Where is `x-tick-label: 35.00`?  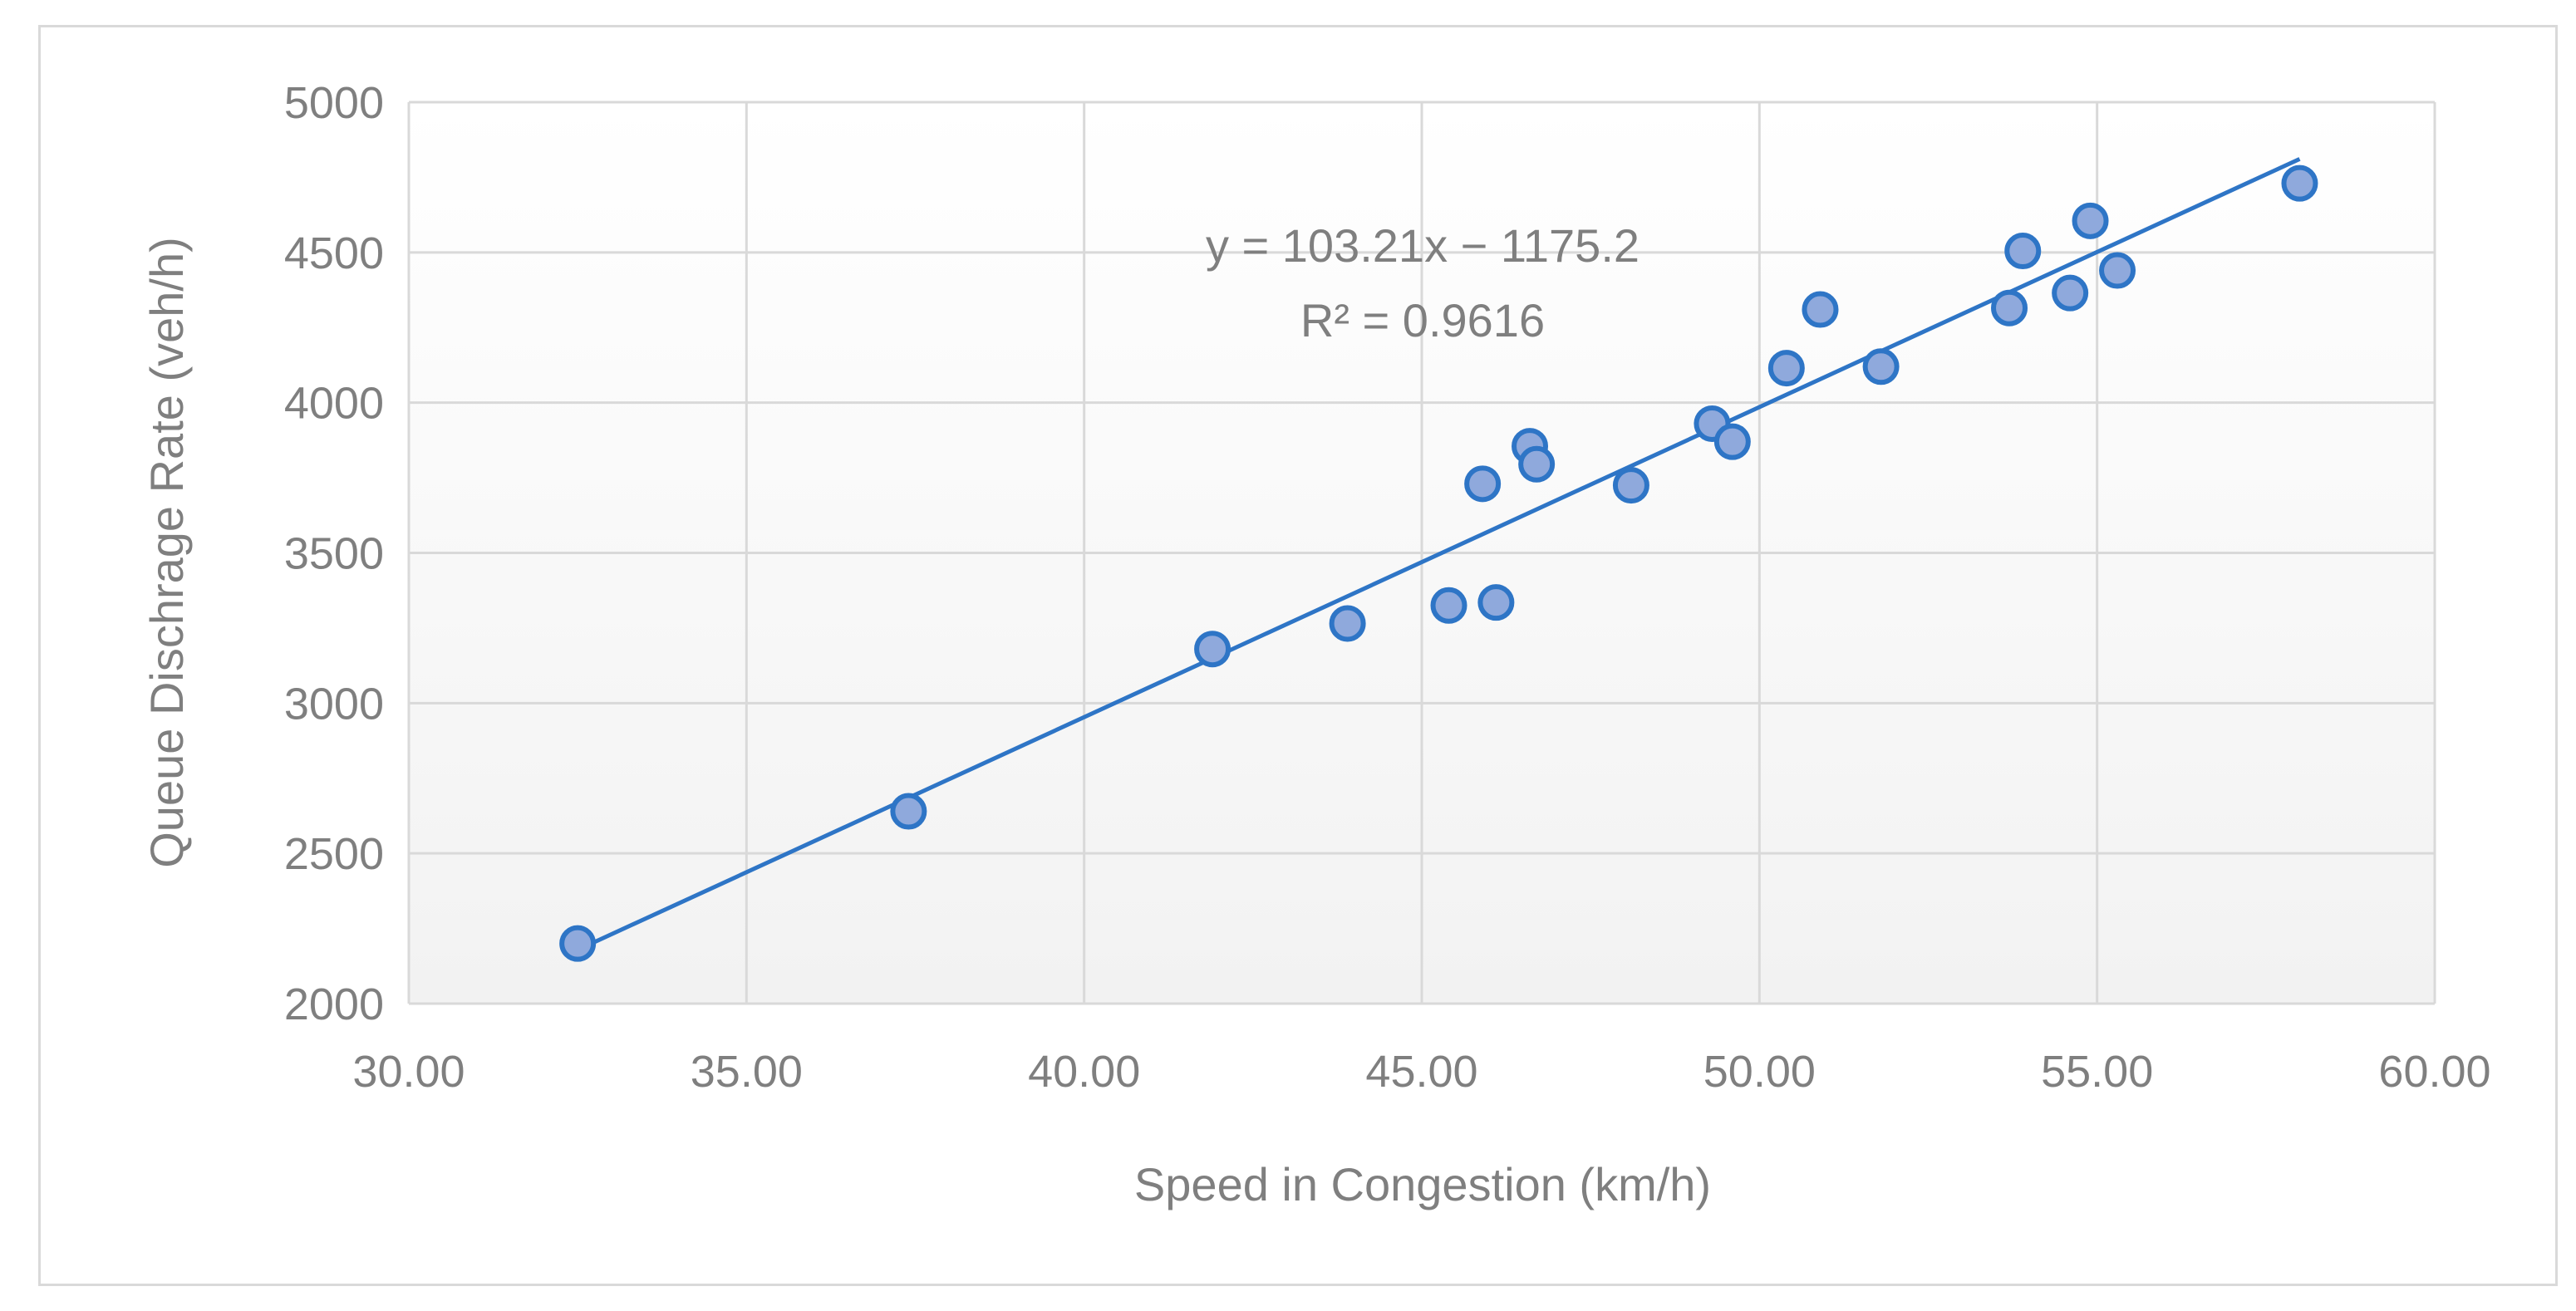 x-tick-label: 35.00 is located at coordinates (747, 1072).